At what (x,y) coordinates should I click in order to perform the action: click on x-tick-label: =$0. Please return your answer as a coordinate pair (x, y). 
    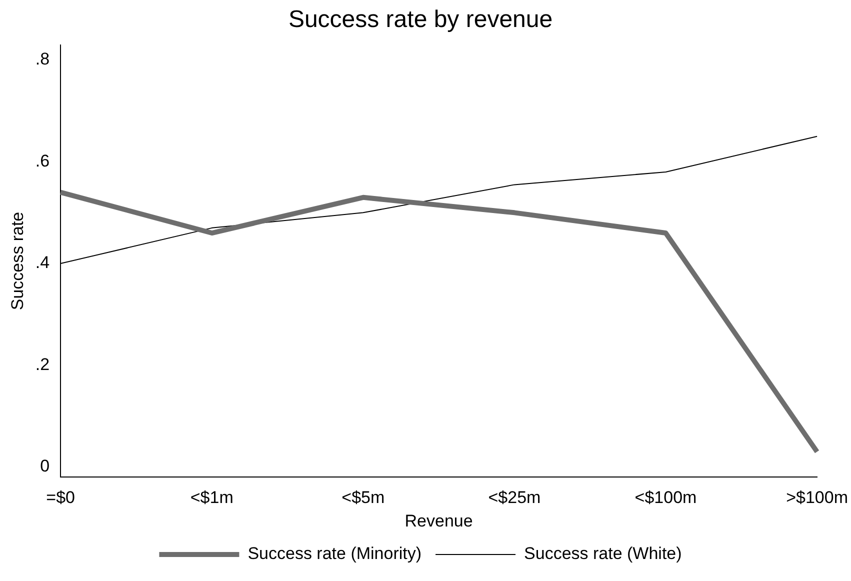
    Looking at the image, I should click on (60, 498).